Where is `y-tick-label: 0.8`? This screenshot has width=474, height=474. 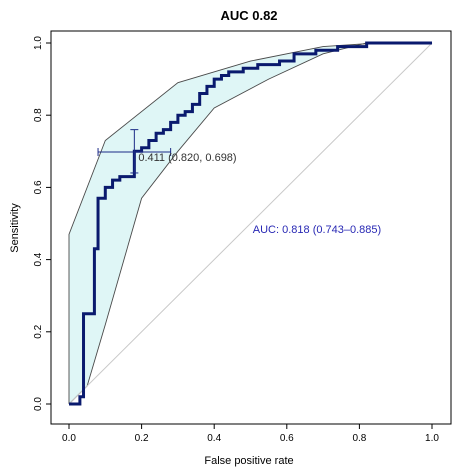
y-tick-label: 0.8 is located at coordinates (38, 115).